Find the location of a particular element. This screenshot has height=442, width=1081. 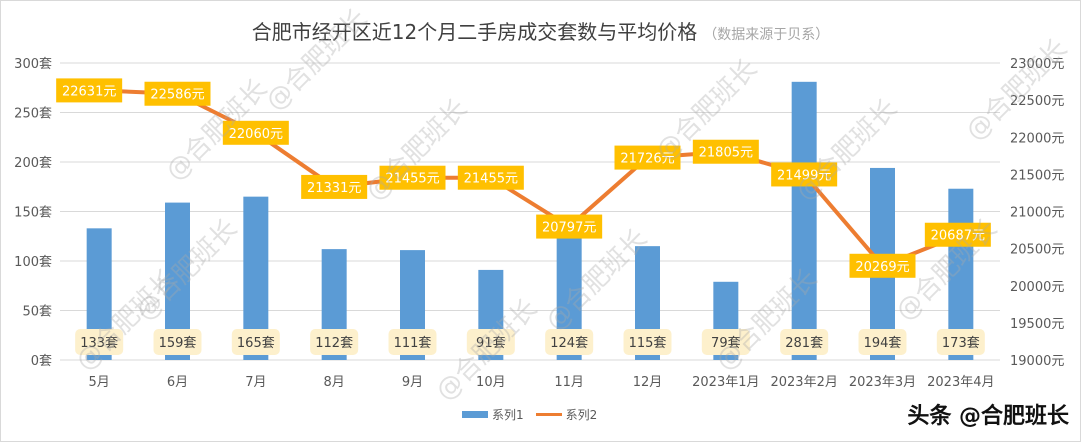

count-label: 165套 is located at coordinates (256, 343).